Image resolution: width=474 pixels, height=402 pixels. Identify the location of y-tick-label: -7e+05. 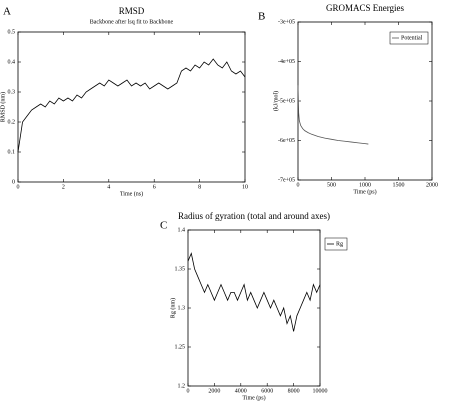
(286, 180).